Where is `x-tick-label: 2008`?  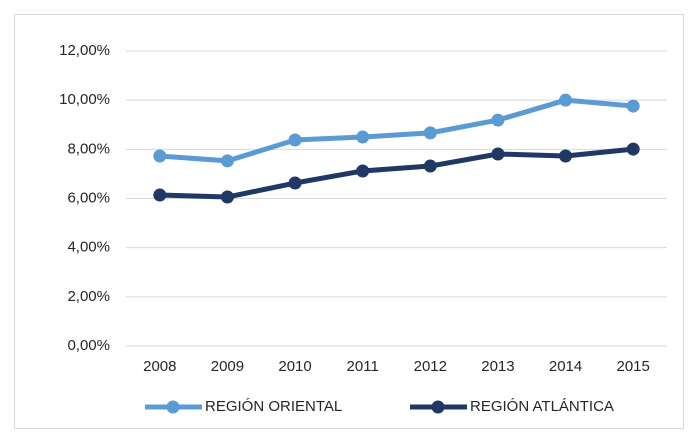 x-tick-label: 2008 is located at coordinates (159, 366).